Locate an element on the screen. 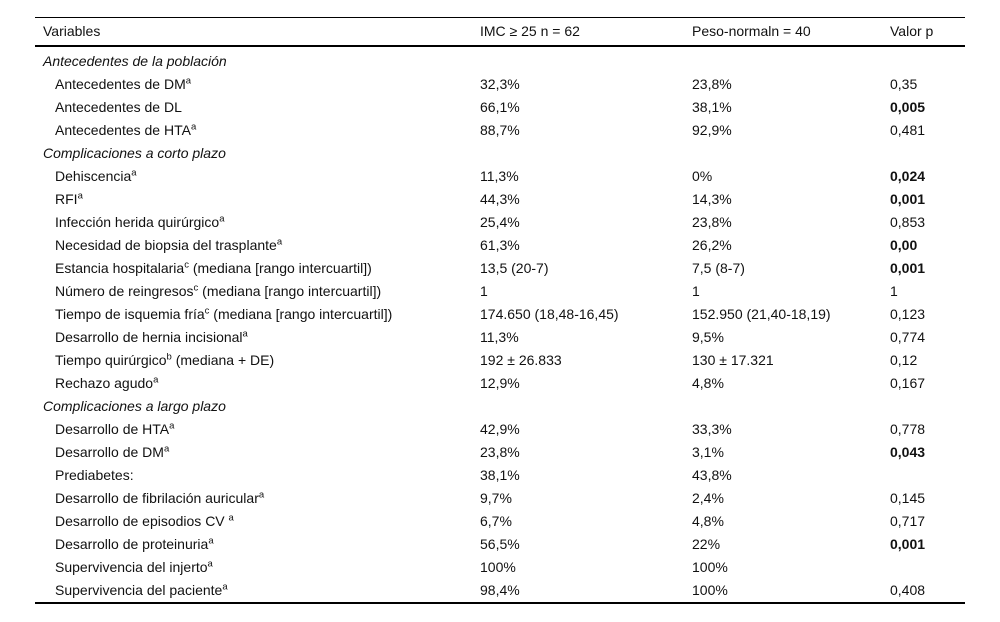  imc-value: 13,5 (20-7) is located at coordinates (514, 267).